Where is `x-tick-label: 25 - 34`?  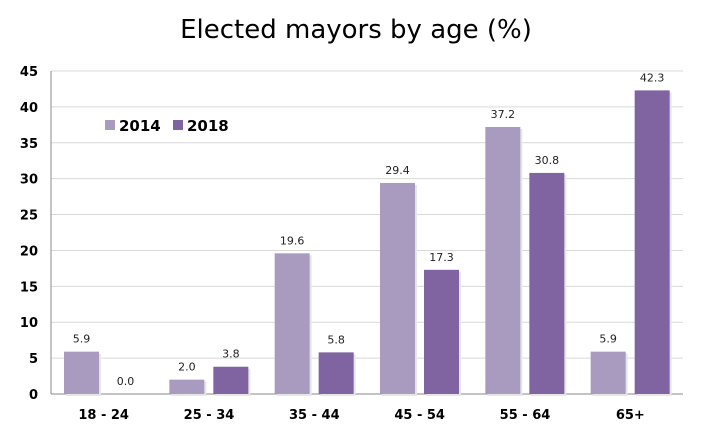 x-tick-label: 25 - 34 is located at coordinates (209, 415).